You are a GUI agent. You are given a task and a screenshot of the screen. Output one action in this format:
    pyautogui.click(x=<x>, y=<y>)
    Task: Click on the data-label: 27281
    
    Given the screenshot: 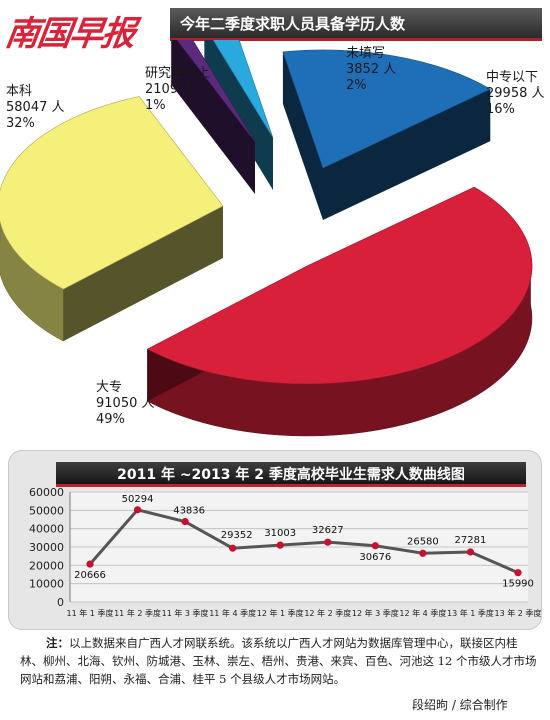 What is the action you would take?
    pyautogui.click(x=471, y=540)
    